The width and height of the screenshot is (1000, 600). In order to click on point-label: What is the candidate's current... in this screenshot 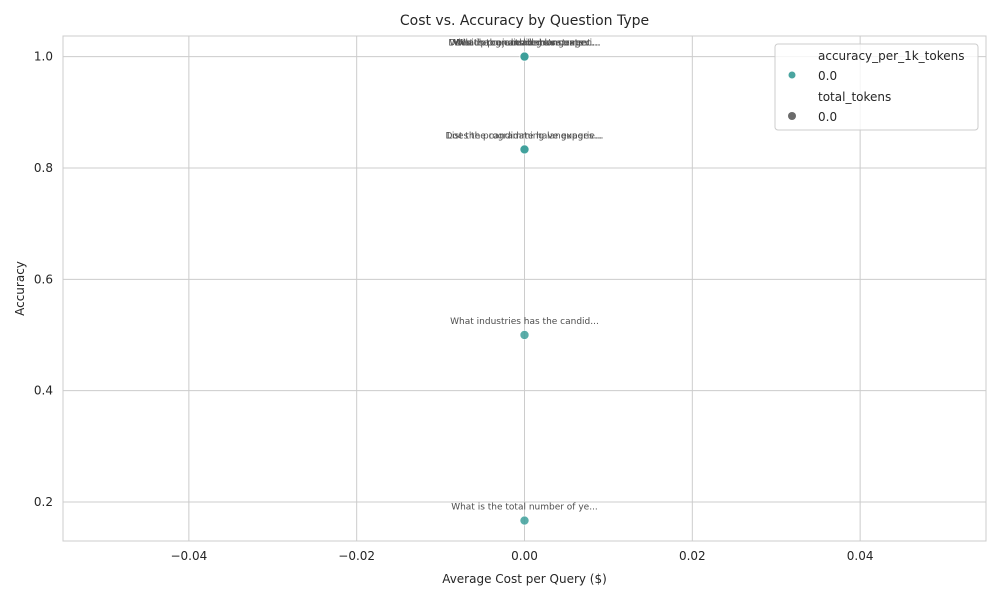, I will do `click(525, 44)`.